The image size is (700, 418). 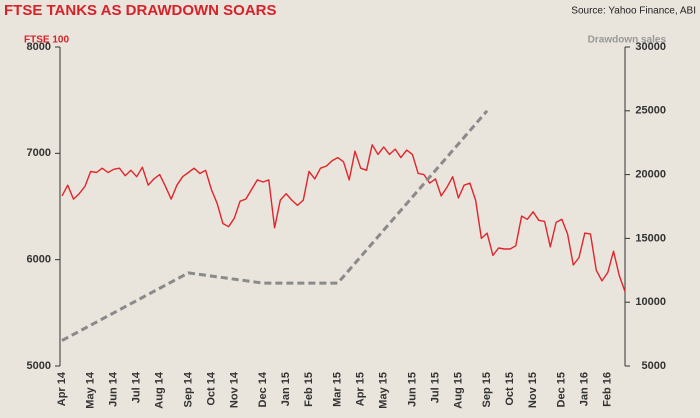 What do you see at coordinates (412, 389) in the screenshot?
I see `x-tick-label: Jun 15` at bounding box center [412, 389].